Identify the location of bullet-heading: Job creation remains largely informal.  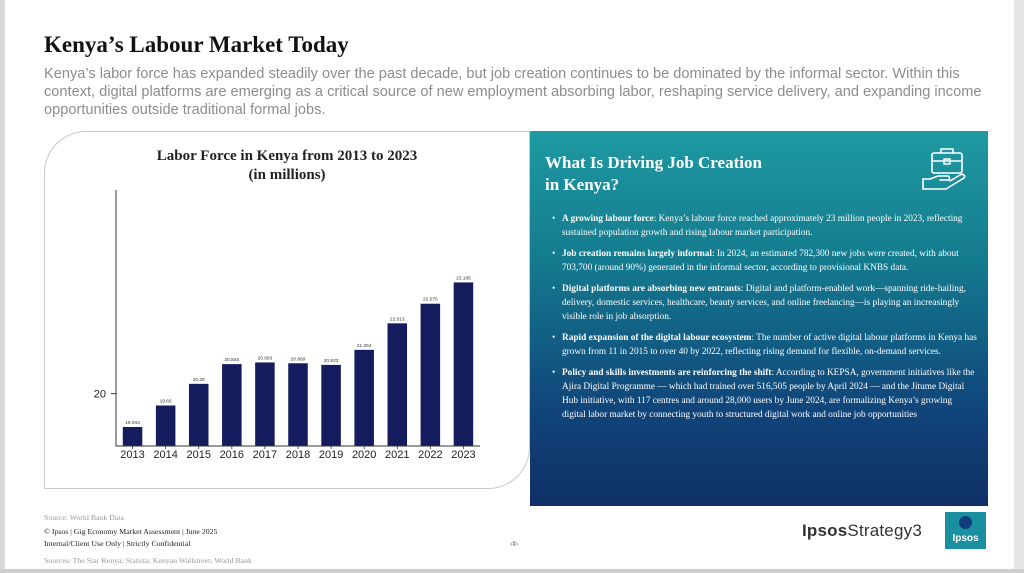
(637, 254).